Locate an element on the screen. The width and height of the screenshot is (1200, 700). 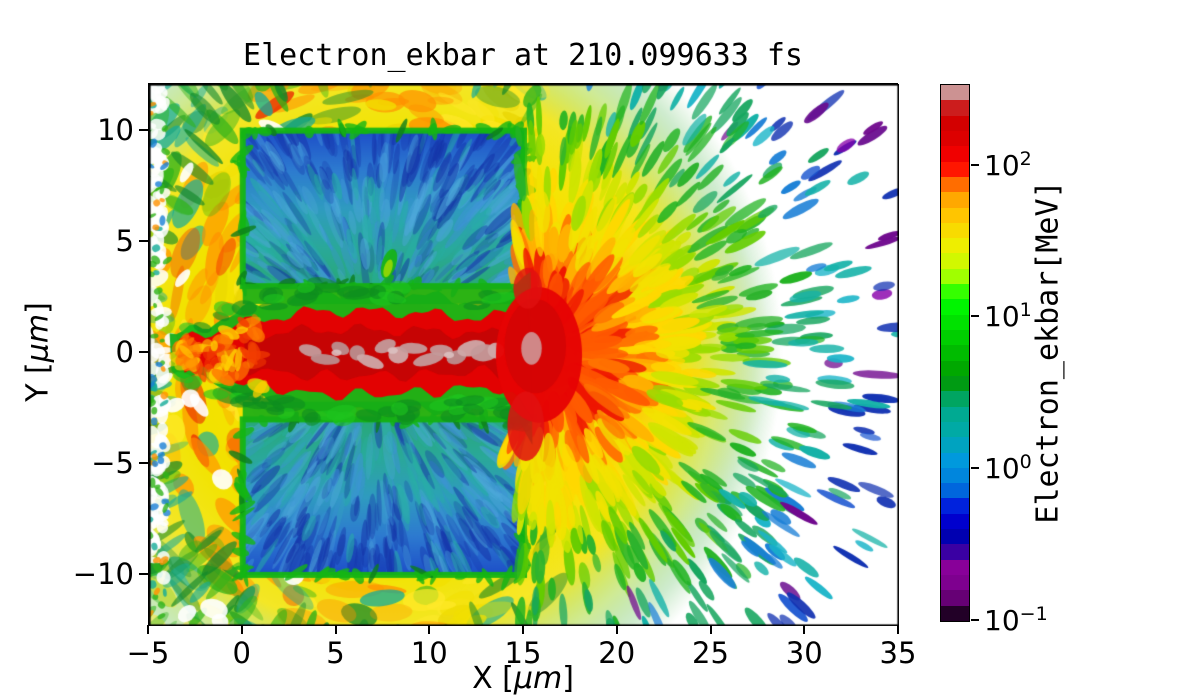
x-tick-label: 20 is located at coordinates (617, 653).